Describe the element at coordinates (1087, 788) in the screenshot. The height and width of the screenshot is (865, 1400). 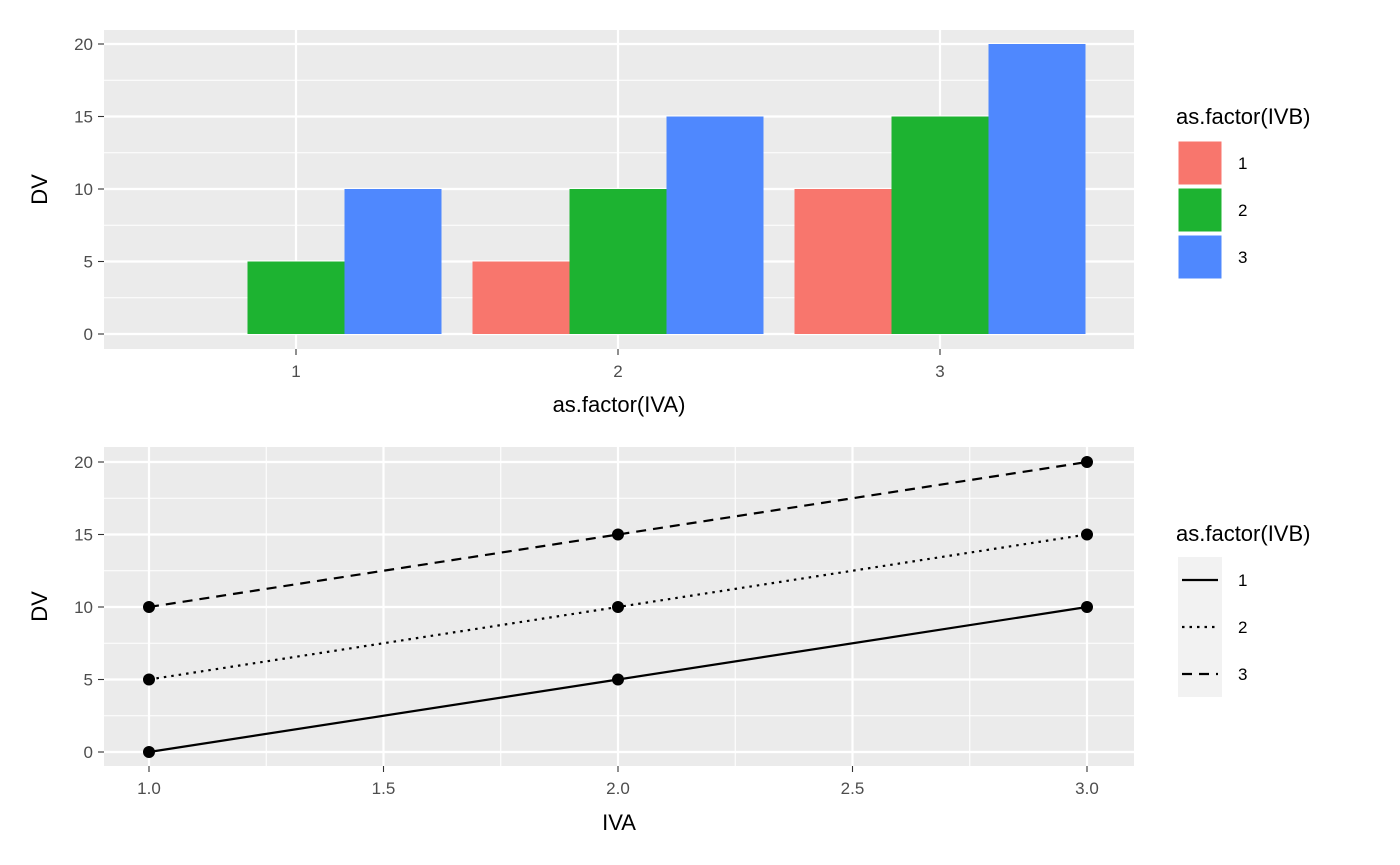
I see `line-x-tick-label: 3.0` at that location.